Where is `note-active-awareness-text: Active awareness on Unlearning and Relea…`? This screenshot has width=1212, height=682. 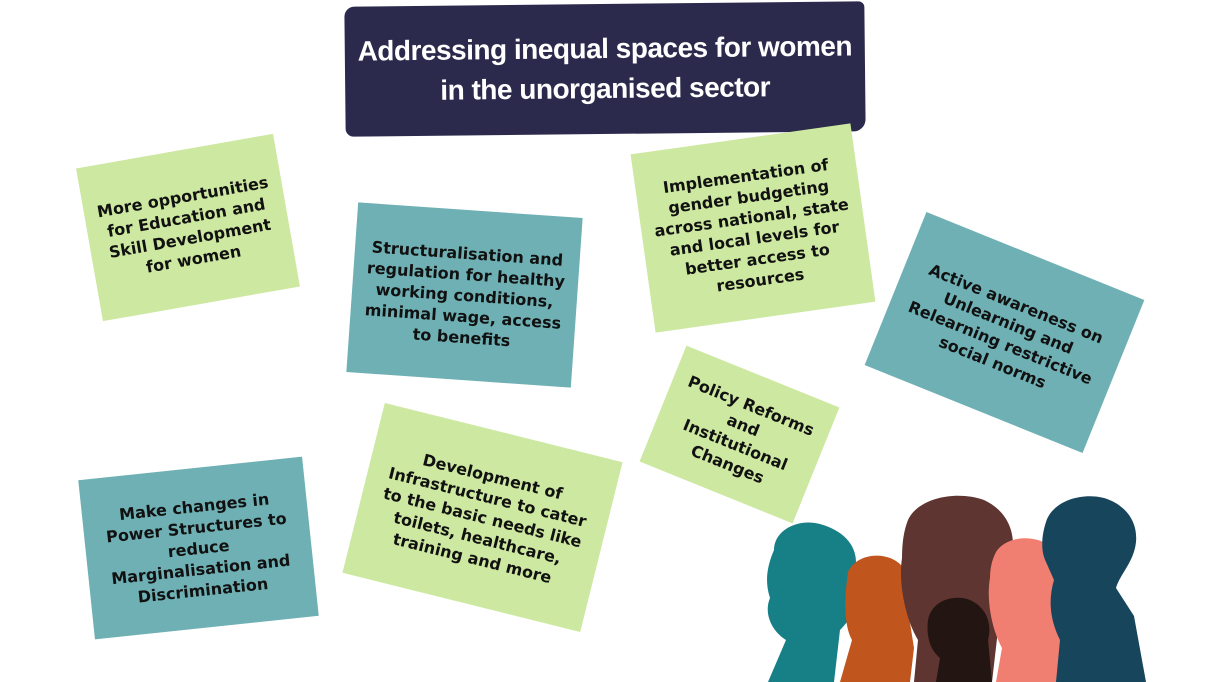 note-active-awareness-text: Active awareness on Unlearning and Relea… is located at coordinates (1006, 325).